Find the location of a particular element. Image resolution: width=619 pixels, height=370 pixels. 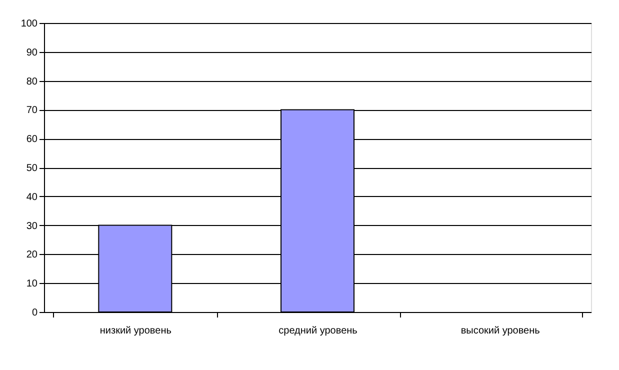

x-tick-label: высокий уровень is located at coordinates (500, 331).